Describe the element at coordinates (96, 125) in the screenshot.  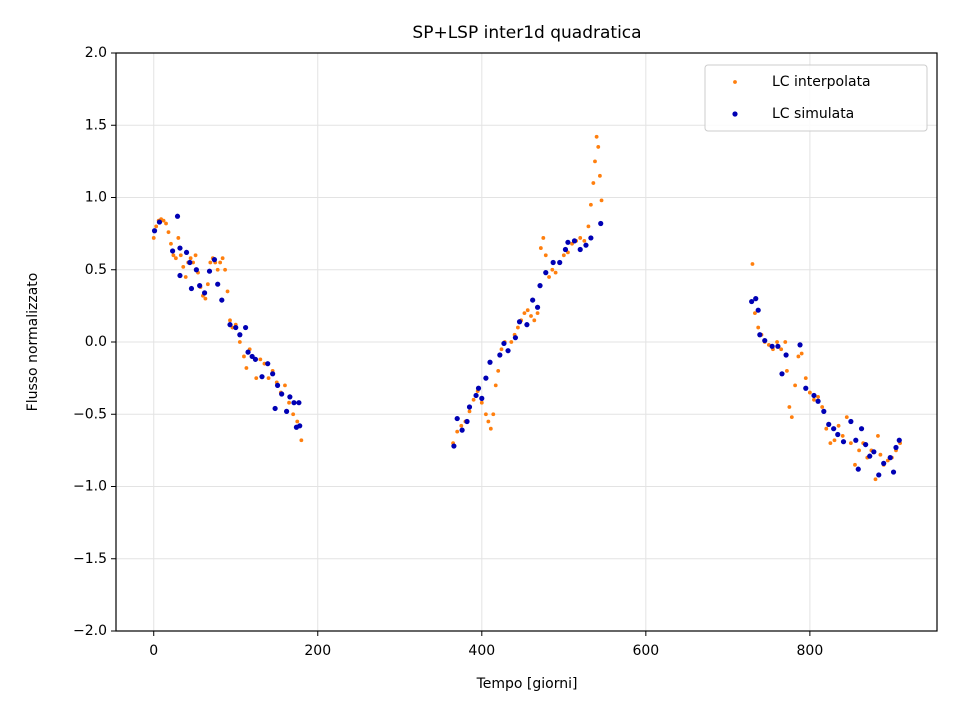
I see `y-tick-label: 1.5` at that location.